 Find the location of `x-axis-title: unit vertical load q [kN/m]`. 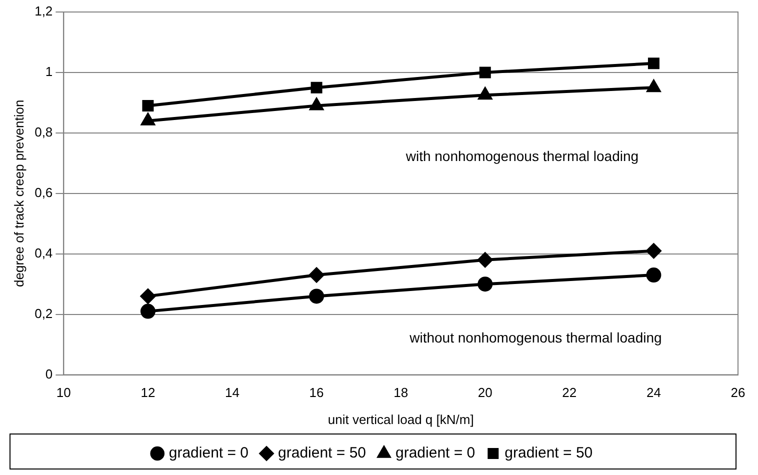

x-axis-title: unit vertical load q [kN/m] is located at coordinates (401, 419).